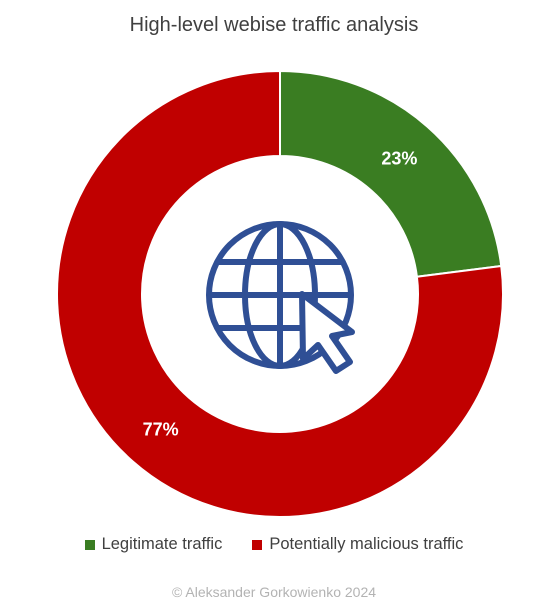  What do you see at coordinates (366, 544) in the screenshot?
I see `legend-label-malicious: Potentially malicious traffic` at bounding box center [366, 544].